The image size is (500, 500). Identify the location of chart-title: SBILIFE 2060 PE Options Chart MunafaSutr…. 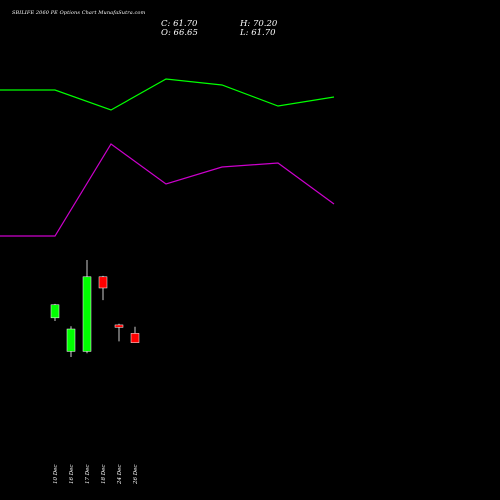
(79, 13).